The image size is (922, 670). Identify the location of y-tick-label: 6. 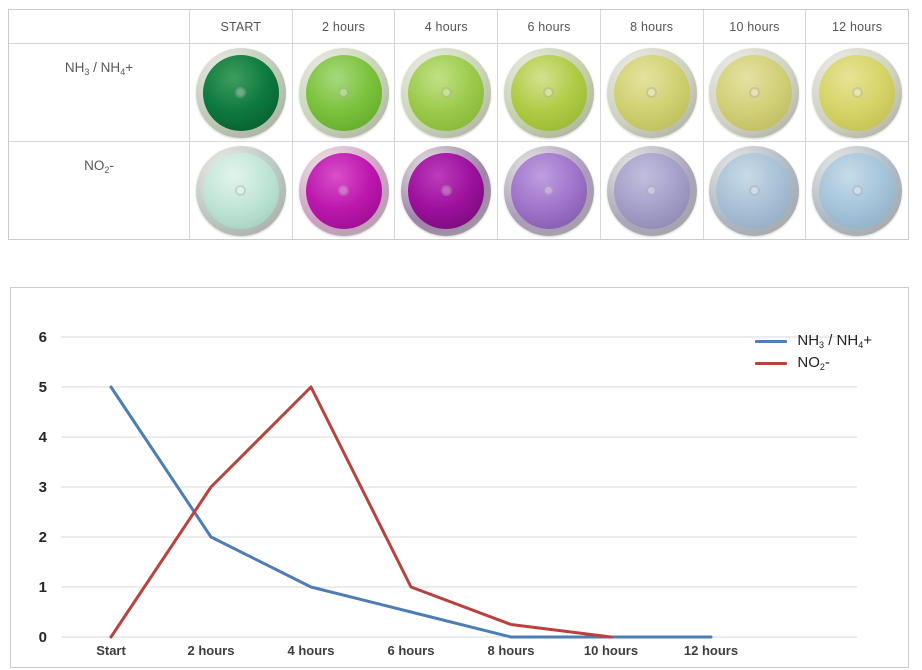
(43, 337).